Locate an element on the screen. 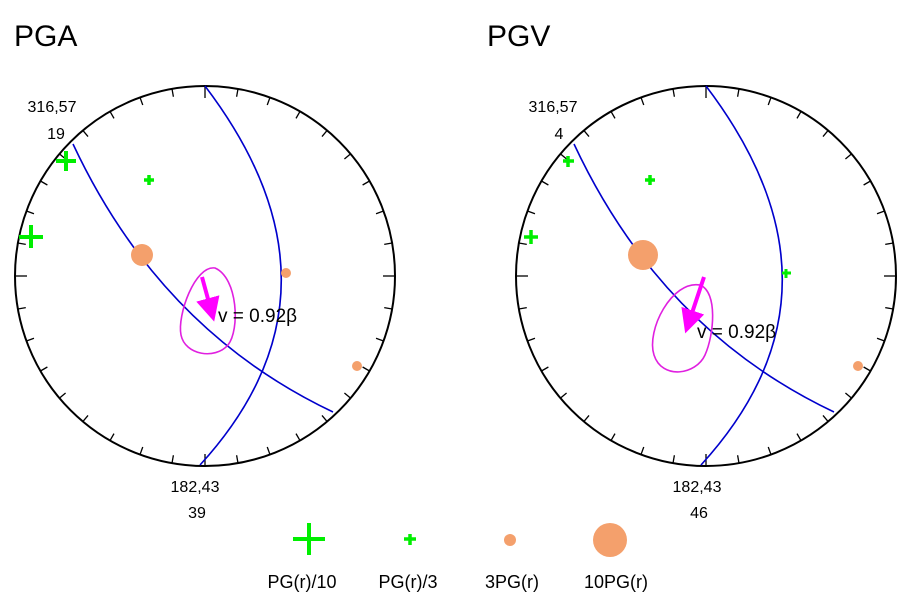  plane2-label: 182,43 is located at coordinates (697, 487).